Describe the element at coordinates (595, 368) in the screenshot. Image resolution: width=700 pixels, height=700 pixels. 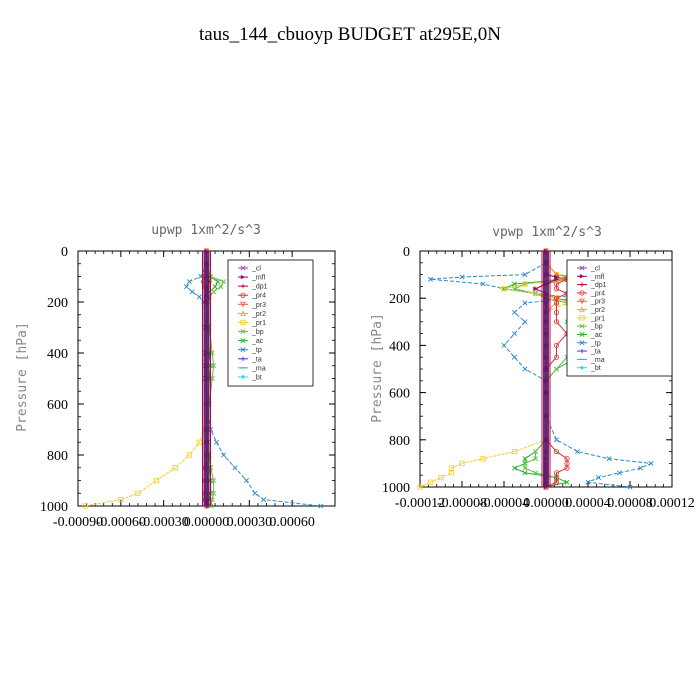
I see `vpwp-legend-label: _bt` at that location.